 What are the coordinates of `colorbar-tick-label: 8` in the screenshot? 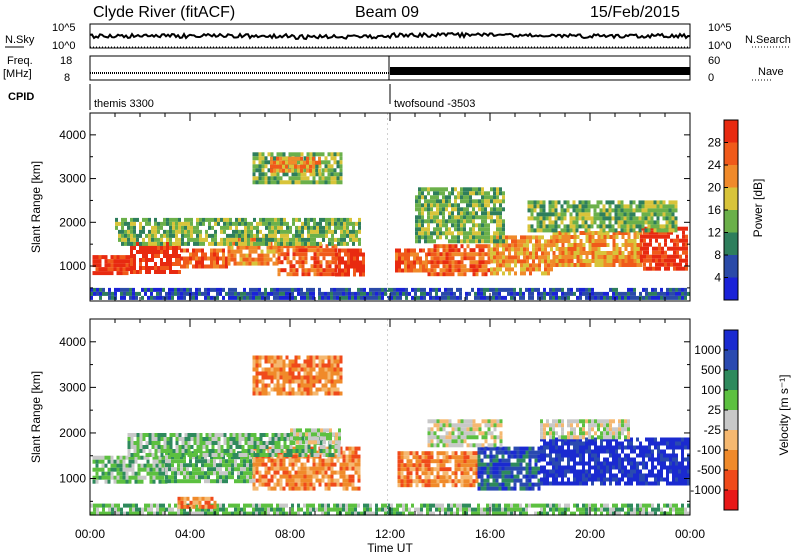 It's located at (717, 255).